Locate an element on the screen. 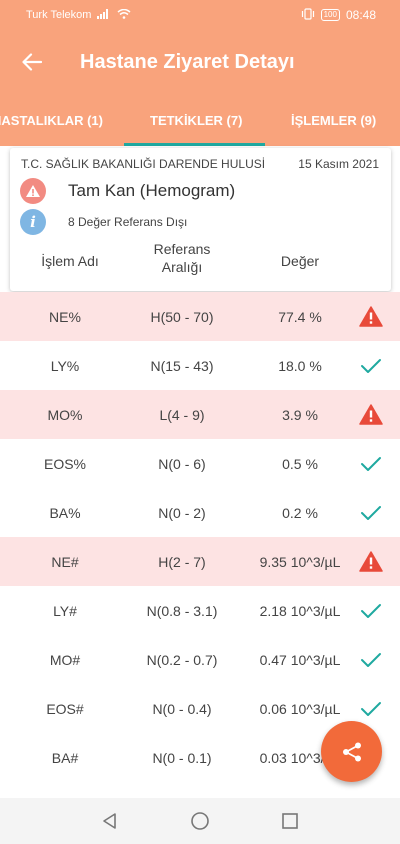 The image size is (400, 844). nav-recents-button is located at coordinates (290, 821).